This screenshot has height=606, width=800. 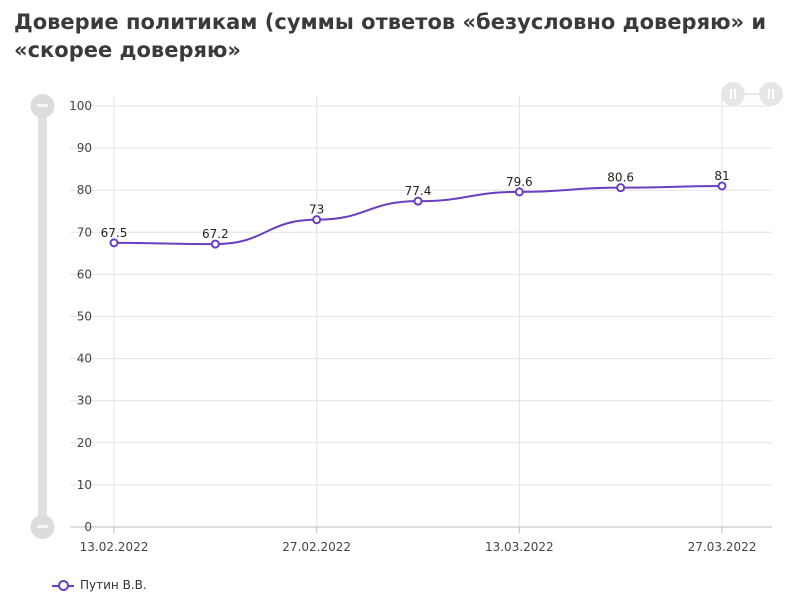 I want to click on zoom-handle-connector, so click(x=752, y=94).